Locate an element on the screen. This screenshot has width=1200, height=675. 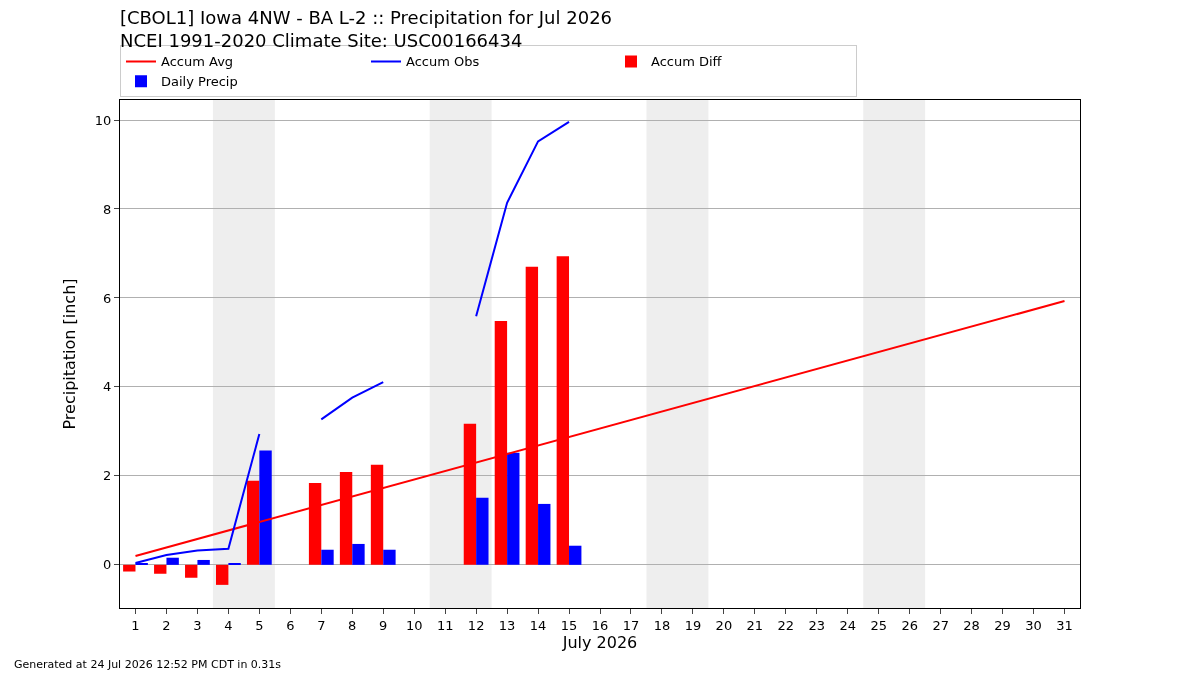
x-tick-label: 9 is located at coordinates (383, 625).